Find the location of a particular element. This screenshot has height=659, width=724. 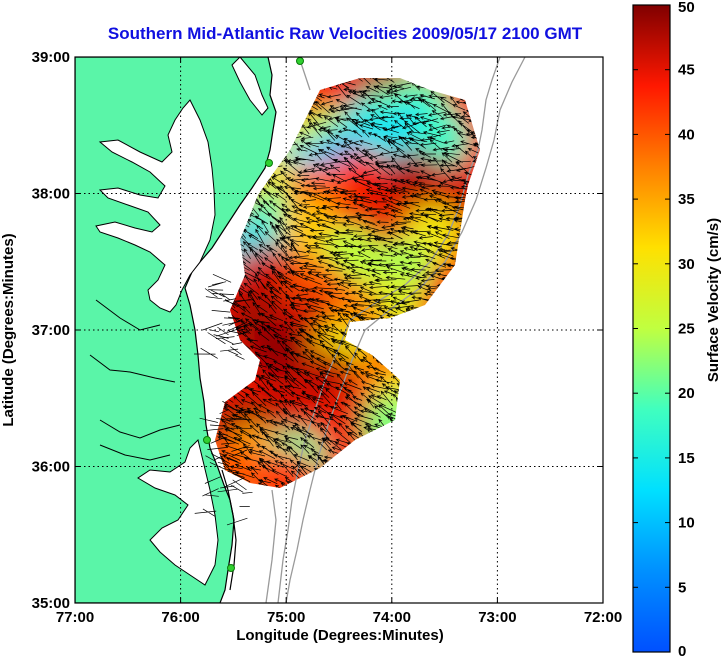

arrow-vectors-edge is located at coordinates (223, 399).